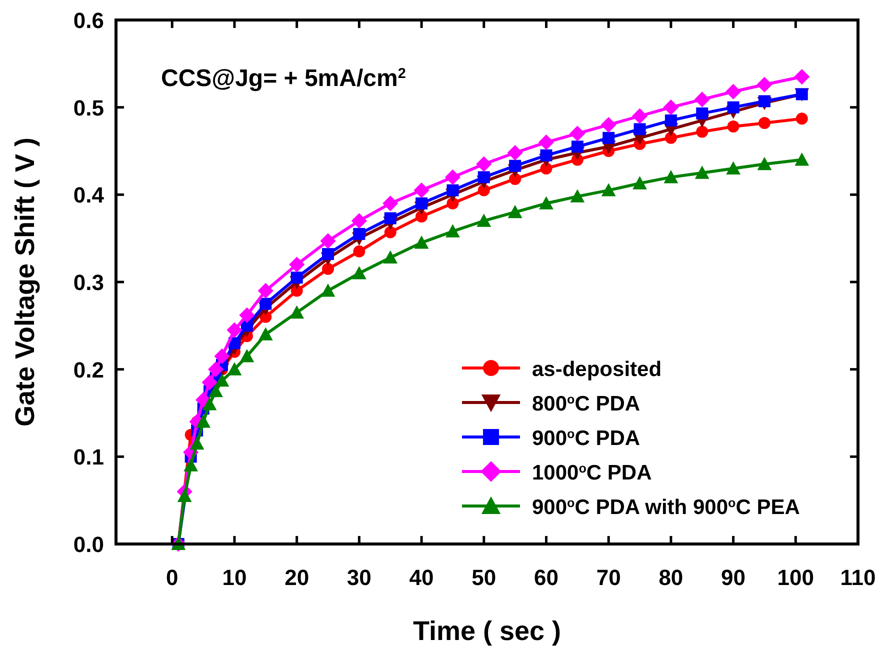 Image resolution: width=895 pixels, height=650 pixels. What do you see at coordinates (671, 577) in the screenshot?
I see `x-tick-label: 80` at bounding box center [671, 577].